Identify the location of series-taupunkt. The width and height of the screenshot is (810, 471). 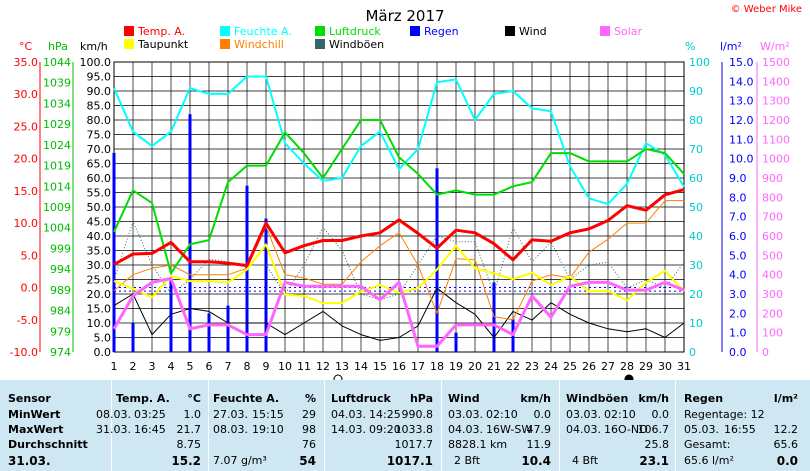
(399, 273).